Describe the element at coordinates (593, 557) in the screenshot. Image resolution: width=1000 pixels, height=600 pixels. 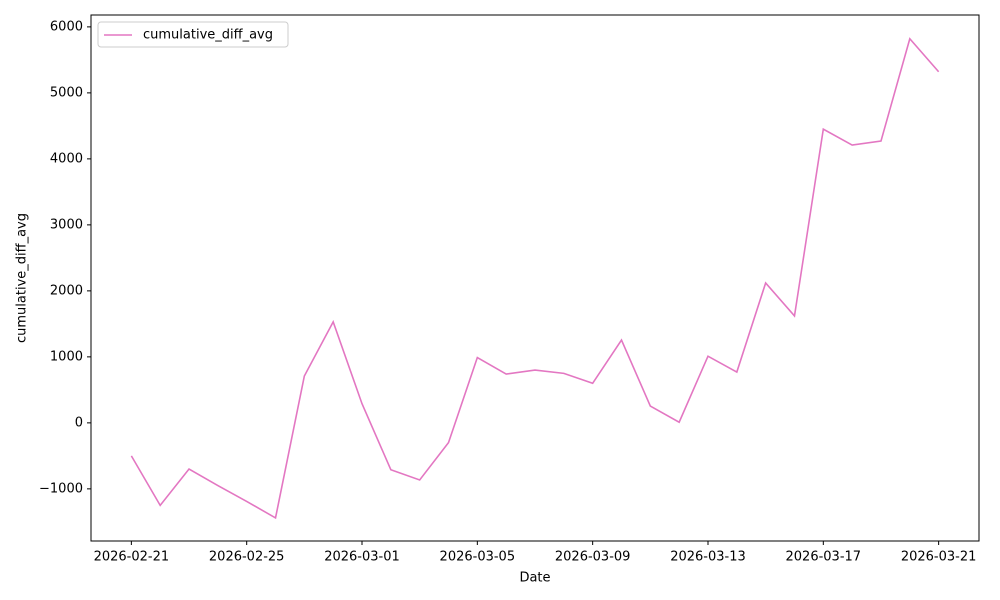
I see `x-tick-label: 2026-03-09` at that location.